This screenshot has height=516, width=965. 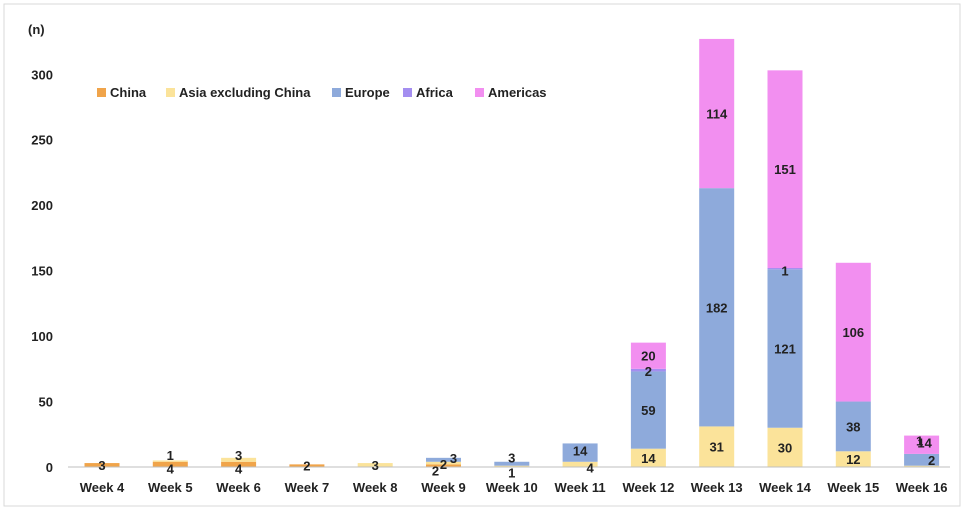 I want to click on bar-week-11-europe, so click(x=580, y=452).